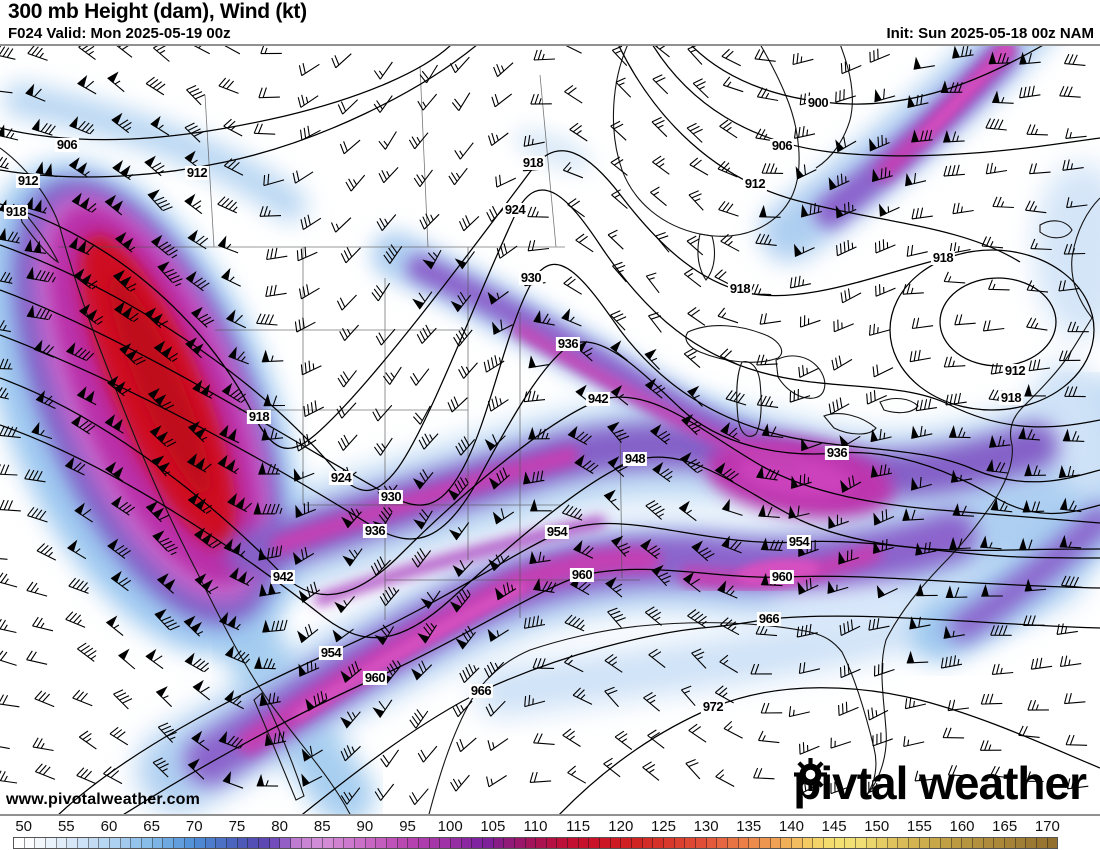 This screenshot has height=850, width=1100. What do you see at coordinates (279, 826) in the screenshot?
I see `colorbar-tick: 80` at bounding box center [279, 826].